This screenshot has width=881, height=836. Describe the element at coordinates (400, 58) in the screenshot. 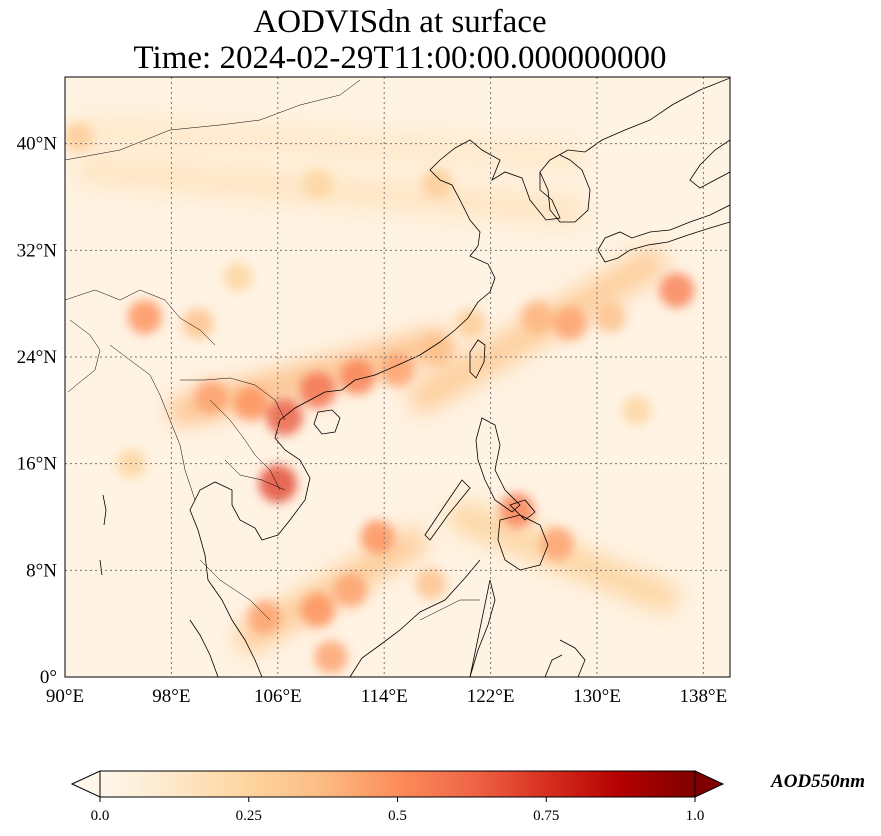

I see `title-line-2: Time: 2024-02-29T11:00:00.000000000` at that location.